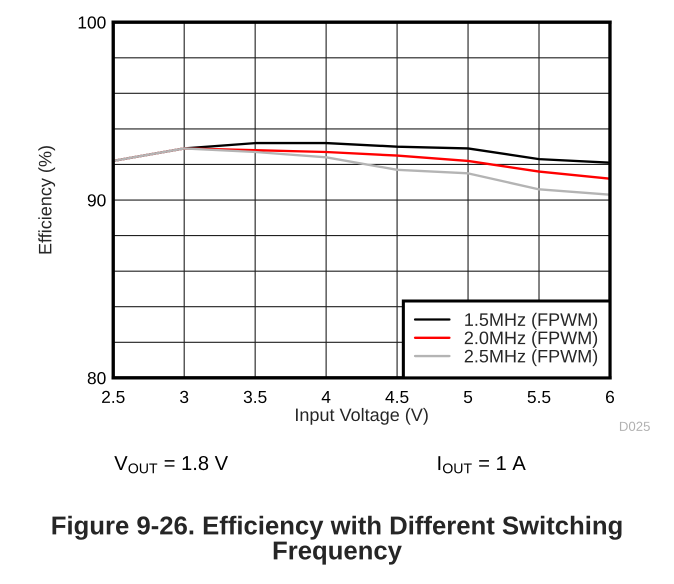 Image resolution: width=674 pixels, height=584 pixels. What do you see at coordinates (255, 397) in the screenshot?
I see `x-tick-label: 3.5` at bounding box center [255, 397].